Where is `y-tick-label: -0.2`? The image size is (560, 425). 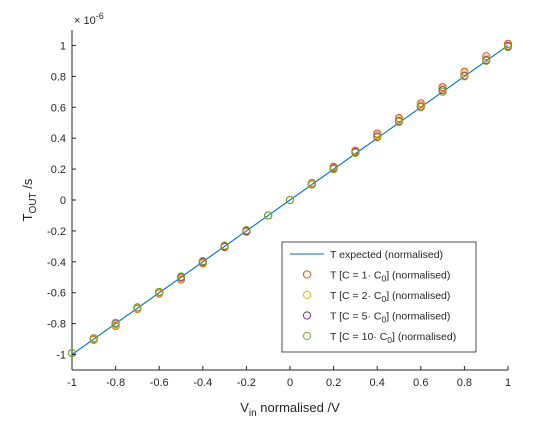
y-tick-label: -0.2 is located at coordinates (56, 232).